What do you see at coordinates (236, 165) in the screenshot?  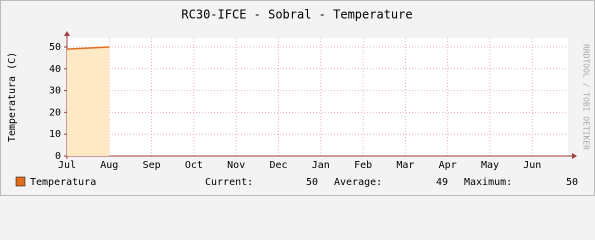 I see `x-tick-label: Nov` at bounding box center [236, 165].